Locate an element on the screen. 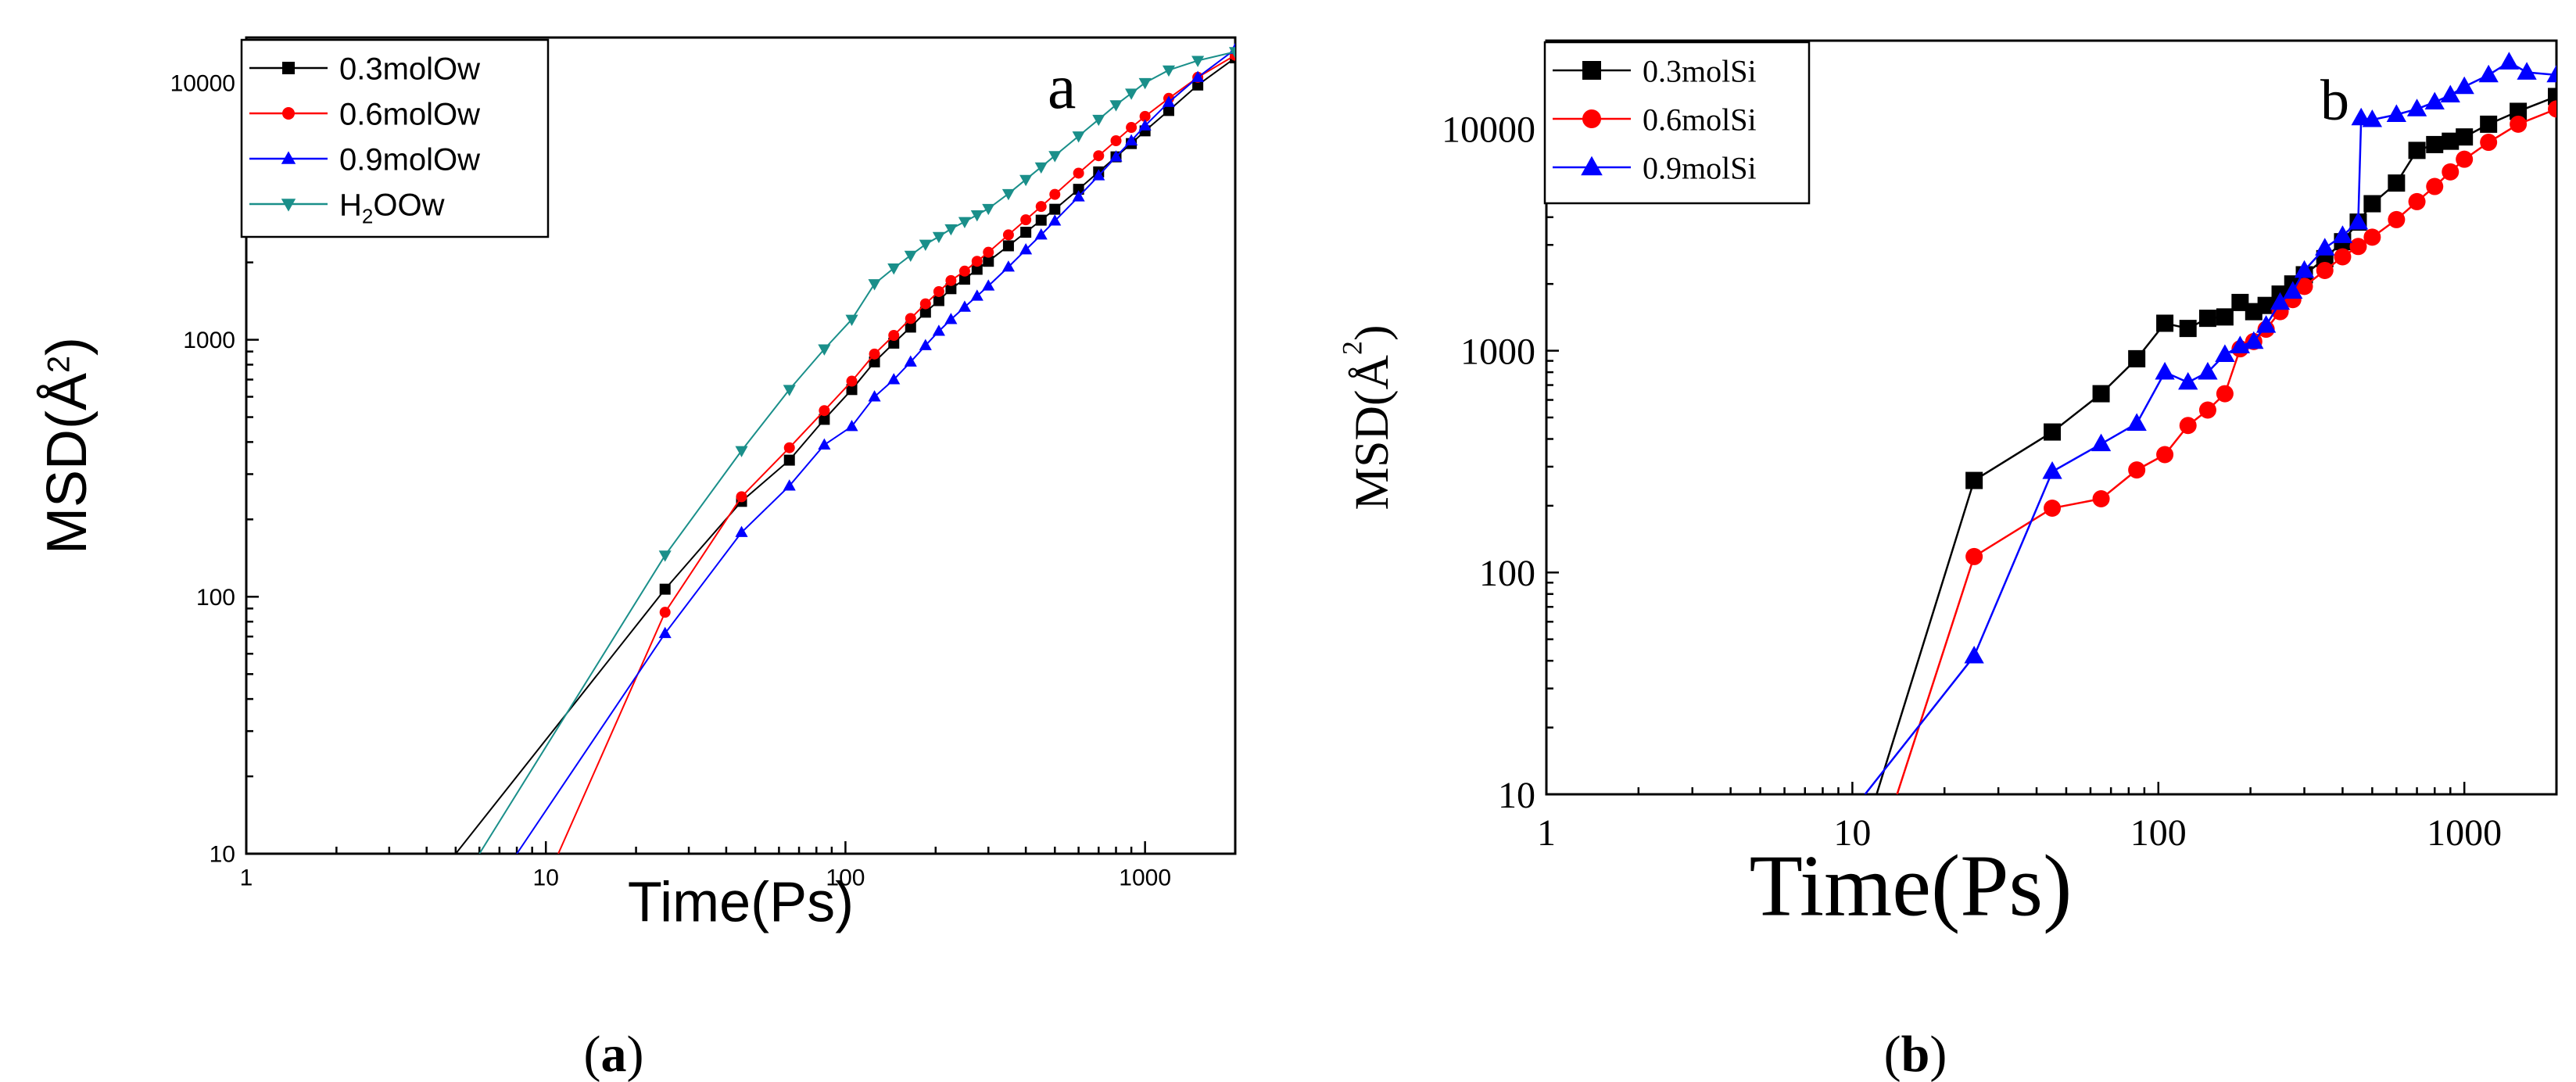  legend-label: 0.9molSi is located at coordinates (1700, 167).